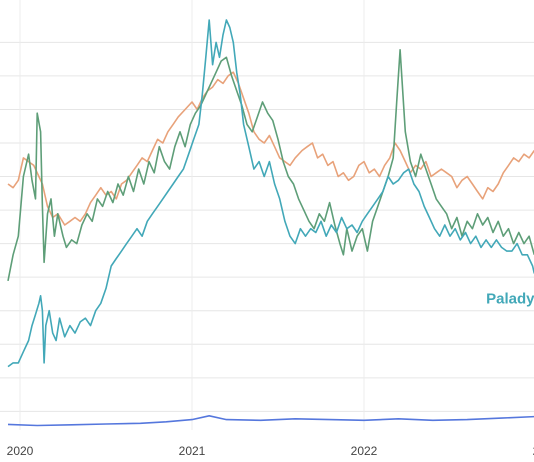 This screenshot has height=462, width=534. I want to click on x-tick-label-2: 2022, so click(364, 451).